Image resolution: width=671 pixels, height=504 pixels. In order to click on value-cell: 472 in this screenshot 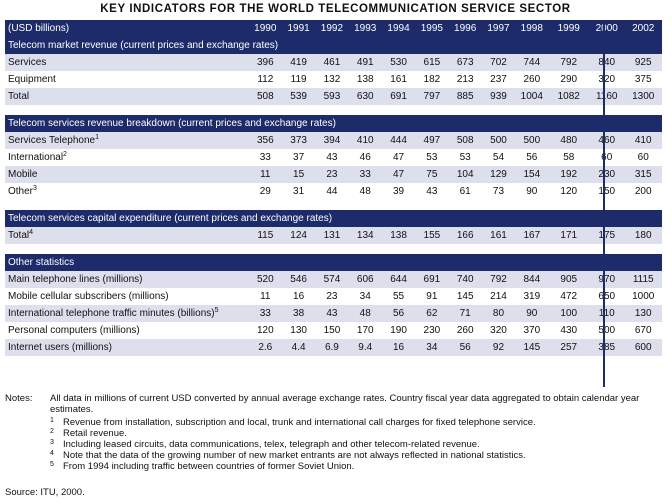, I will do `click(569, 296)`.